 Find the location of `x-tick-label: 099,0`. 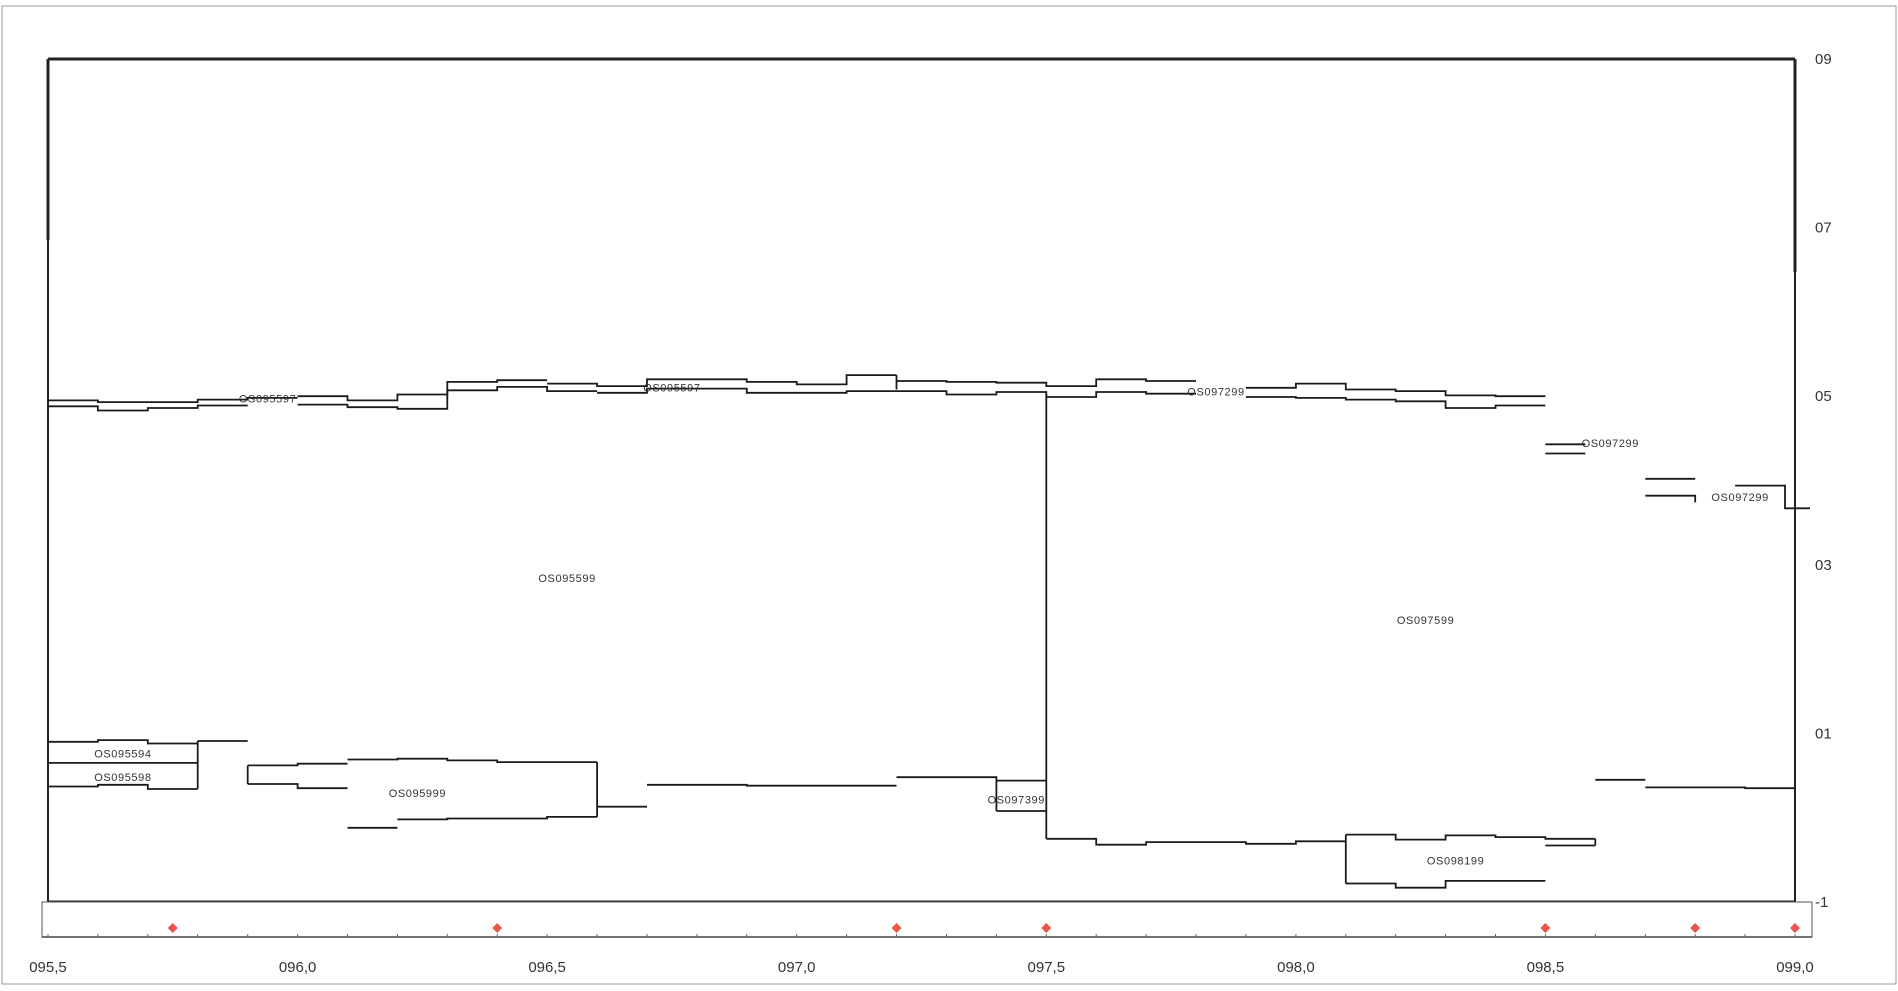

x-tick-label: 099,0 is located at coordinates (1795, 967).